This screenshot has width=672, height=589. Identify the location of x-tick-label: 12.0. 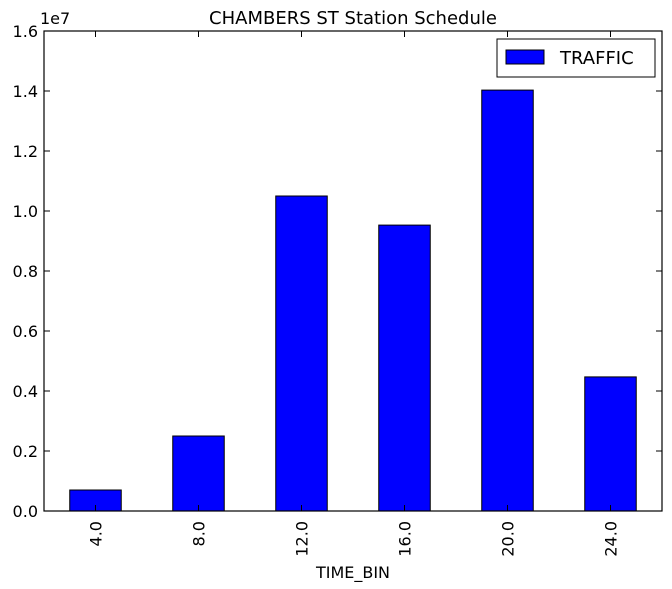
(302, 539).